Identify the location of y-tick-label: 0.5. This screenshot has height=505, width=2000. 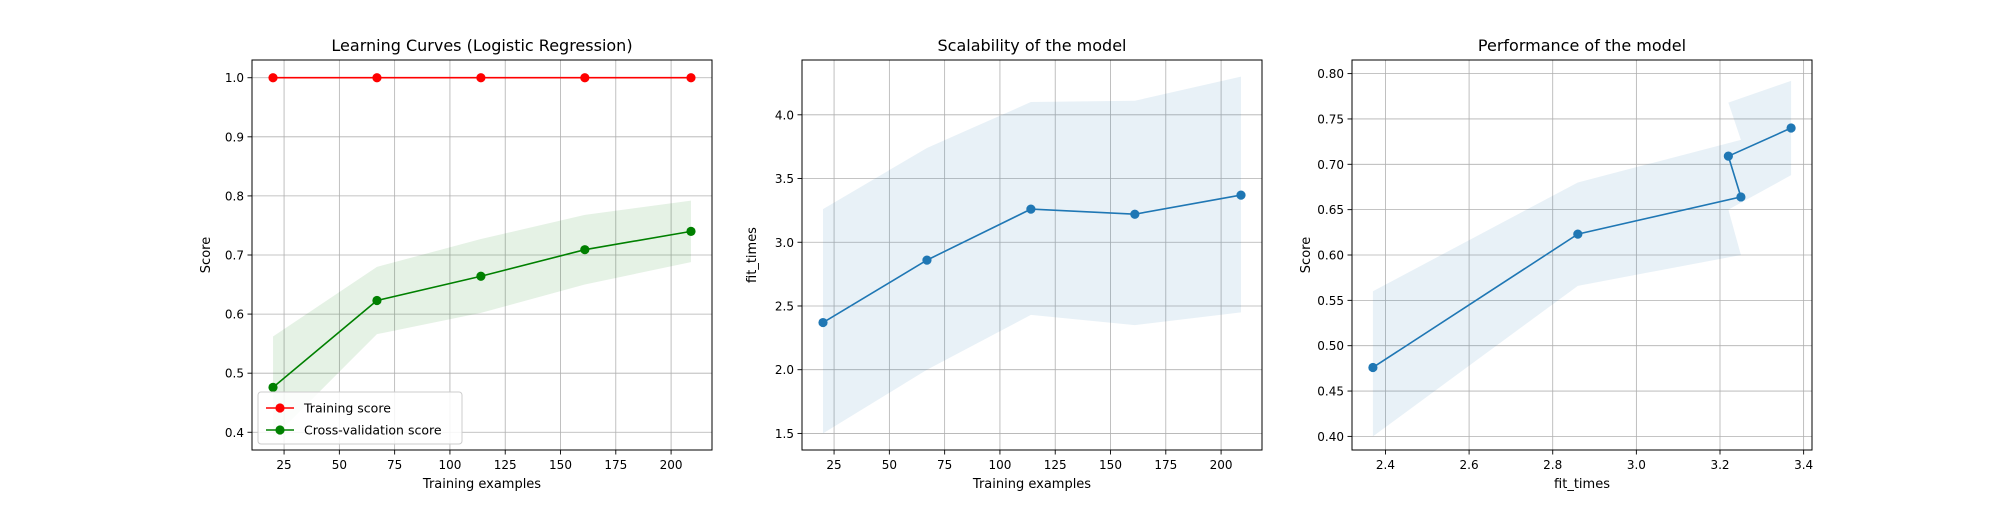
(234, 374).